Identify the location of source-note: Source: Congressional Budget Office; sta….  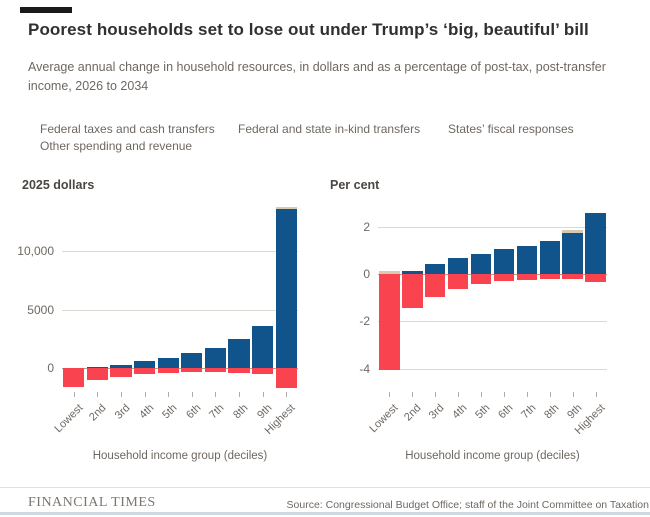
(467, 505).